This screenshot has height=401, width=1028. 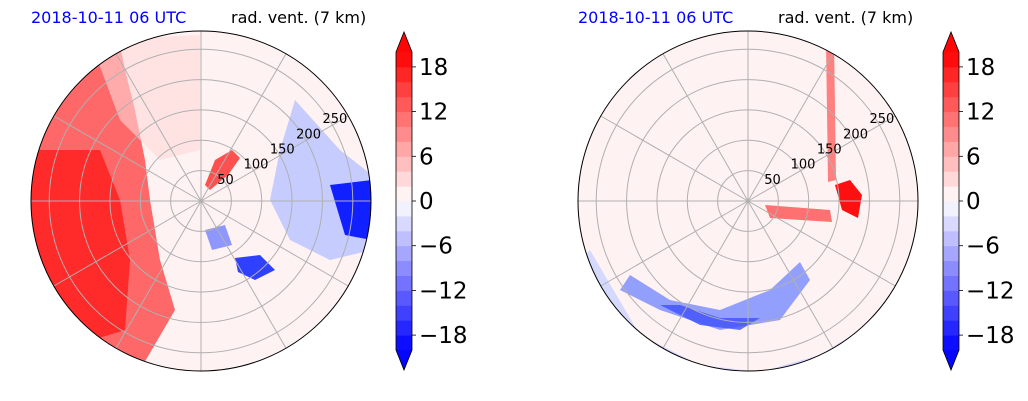 What do you see at coordinates (855, 134) in the screenshot?
I see `right-radial-tick-200: 200` at bounding box center [855, 134].